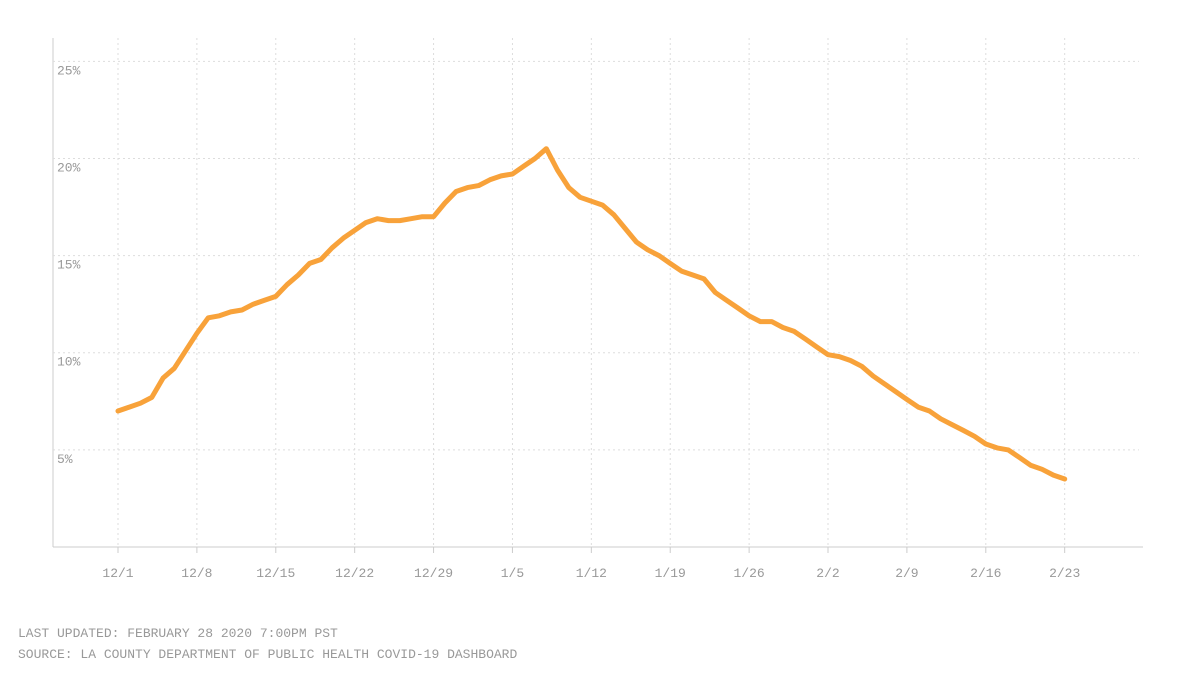 Image resolution: width=1200 pixels, height=675 pixels. What do you see at coordinates (354, 573) in the screenshot?
I see `x-tick-label: 12/22` at bounding box center [354, 573].